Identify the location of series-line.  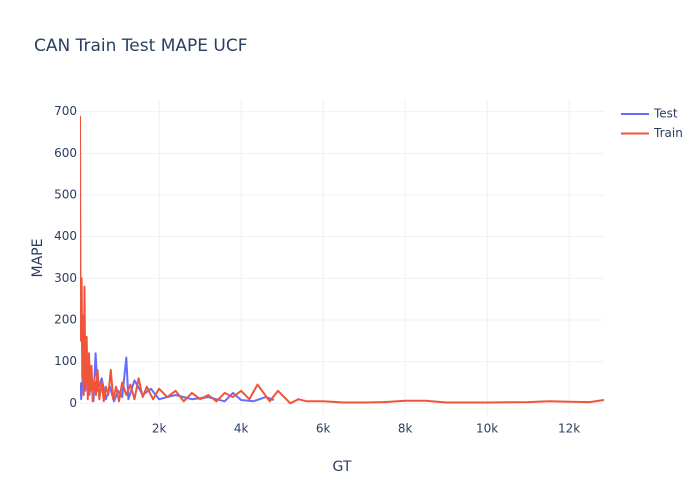
(177, 377).